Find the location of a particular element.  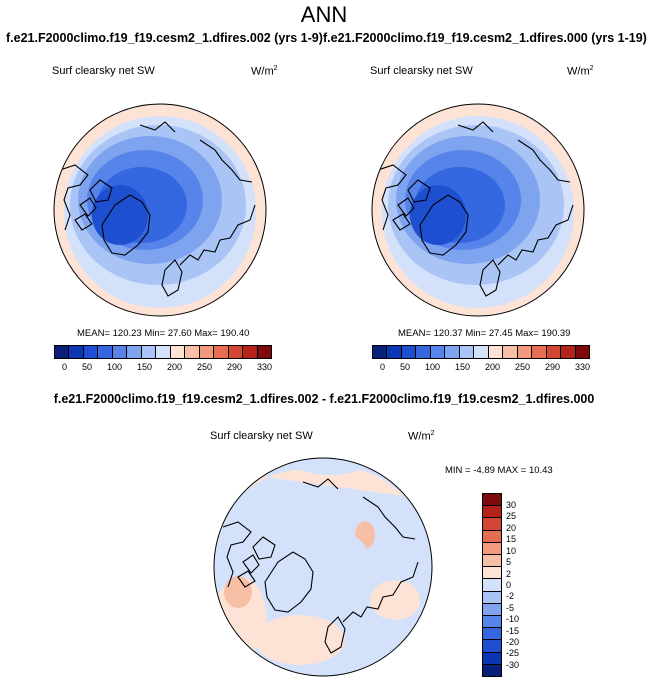

diff-colorbar is located at coordinates (492, 585).